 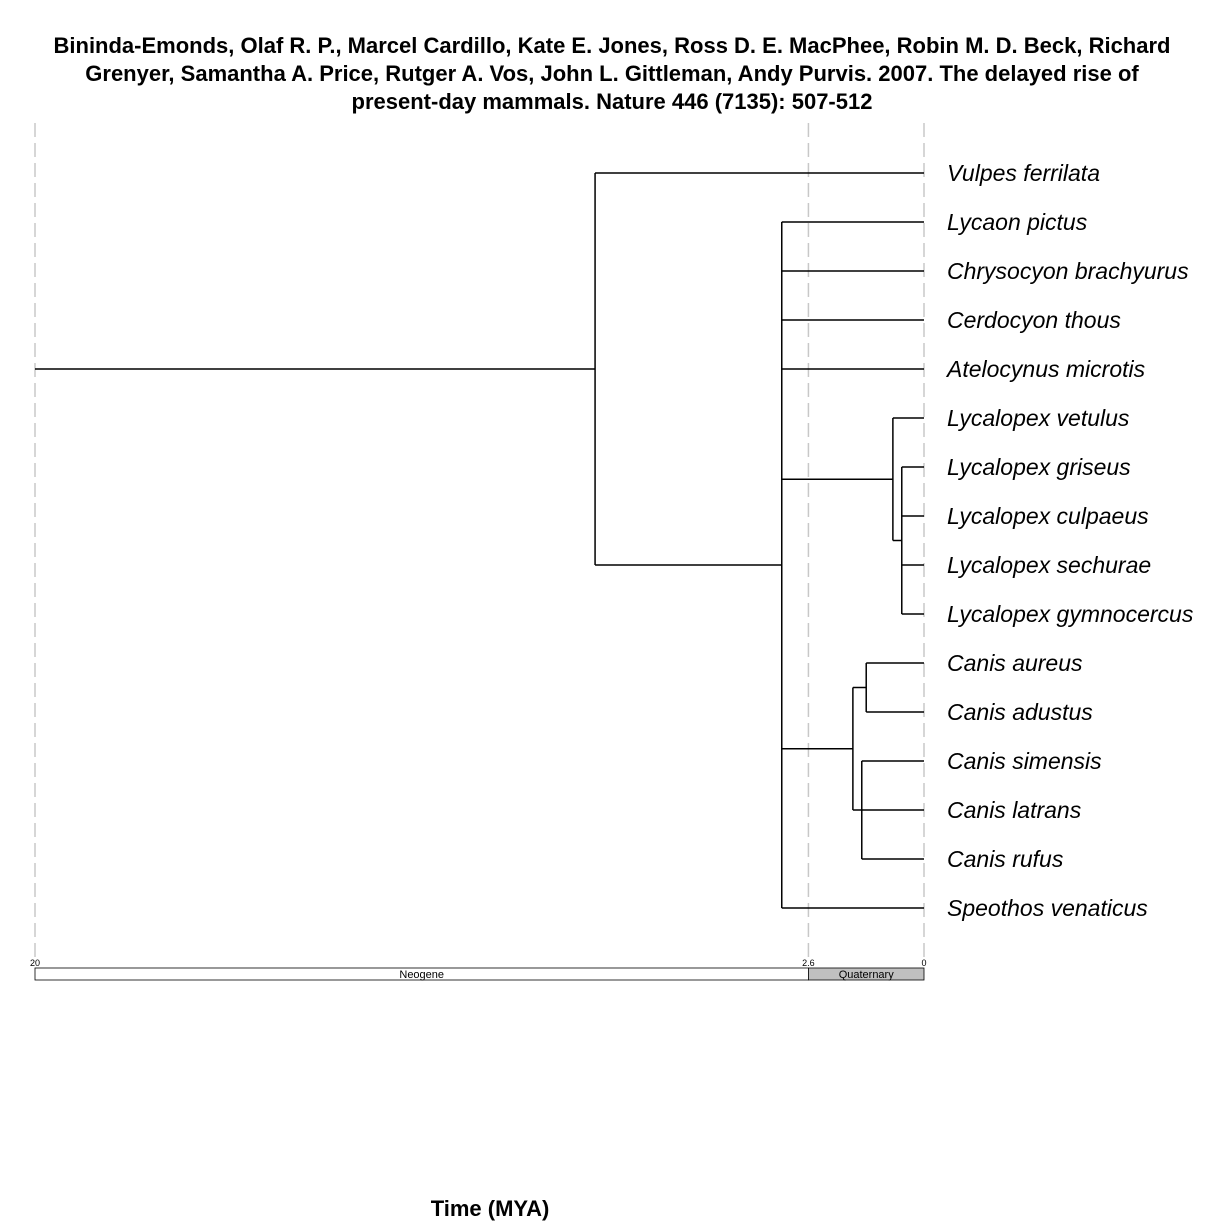 I want to click on tip-label: Canis rufus, so click(x=1005, y=859).